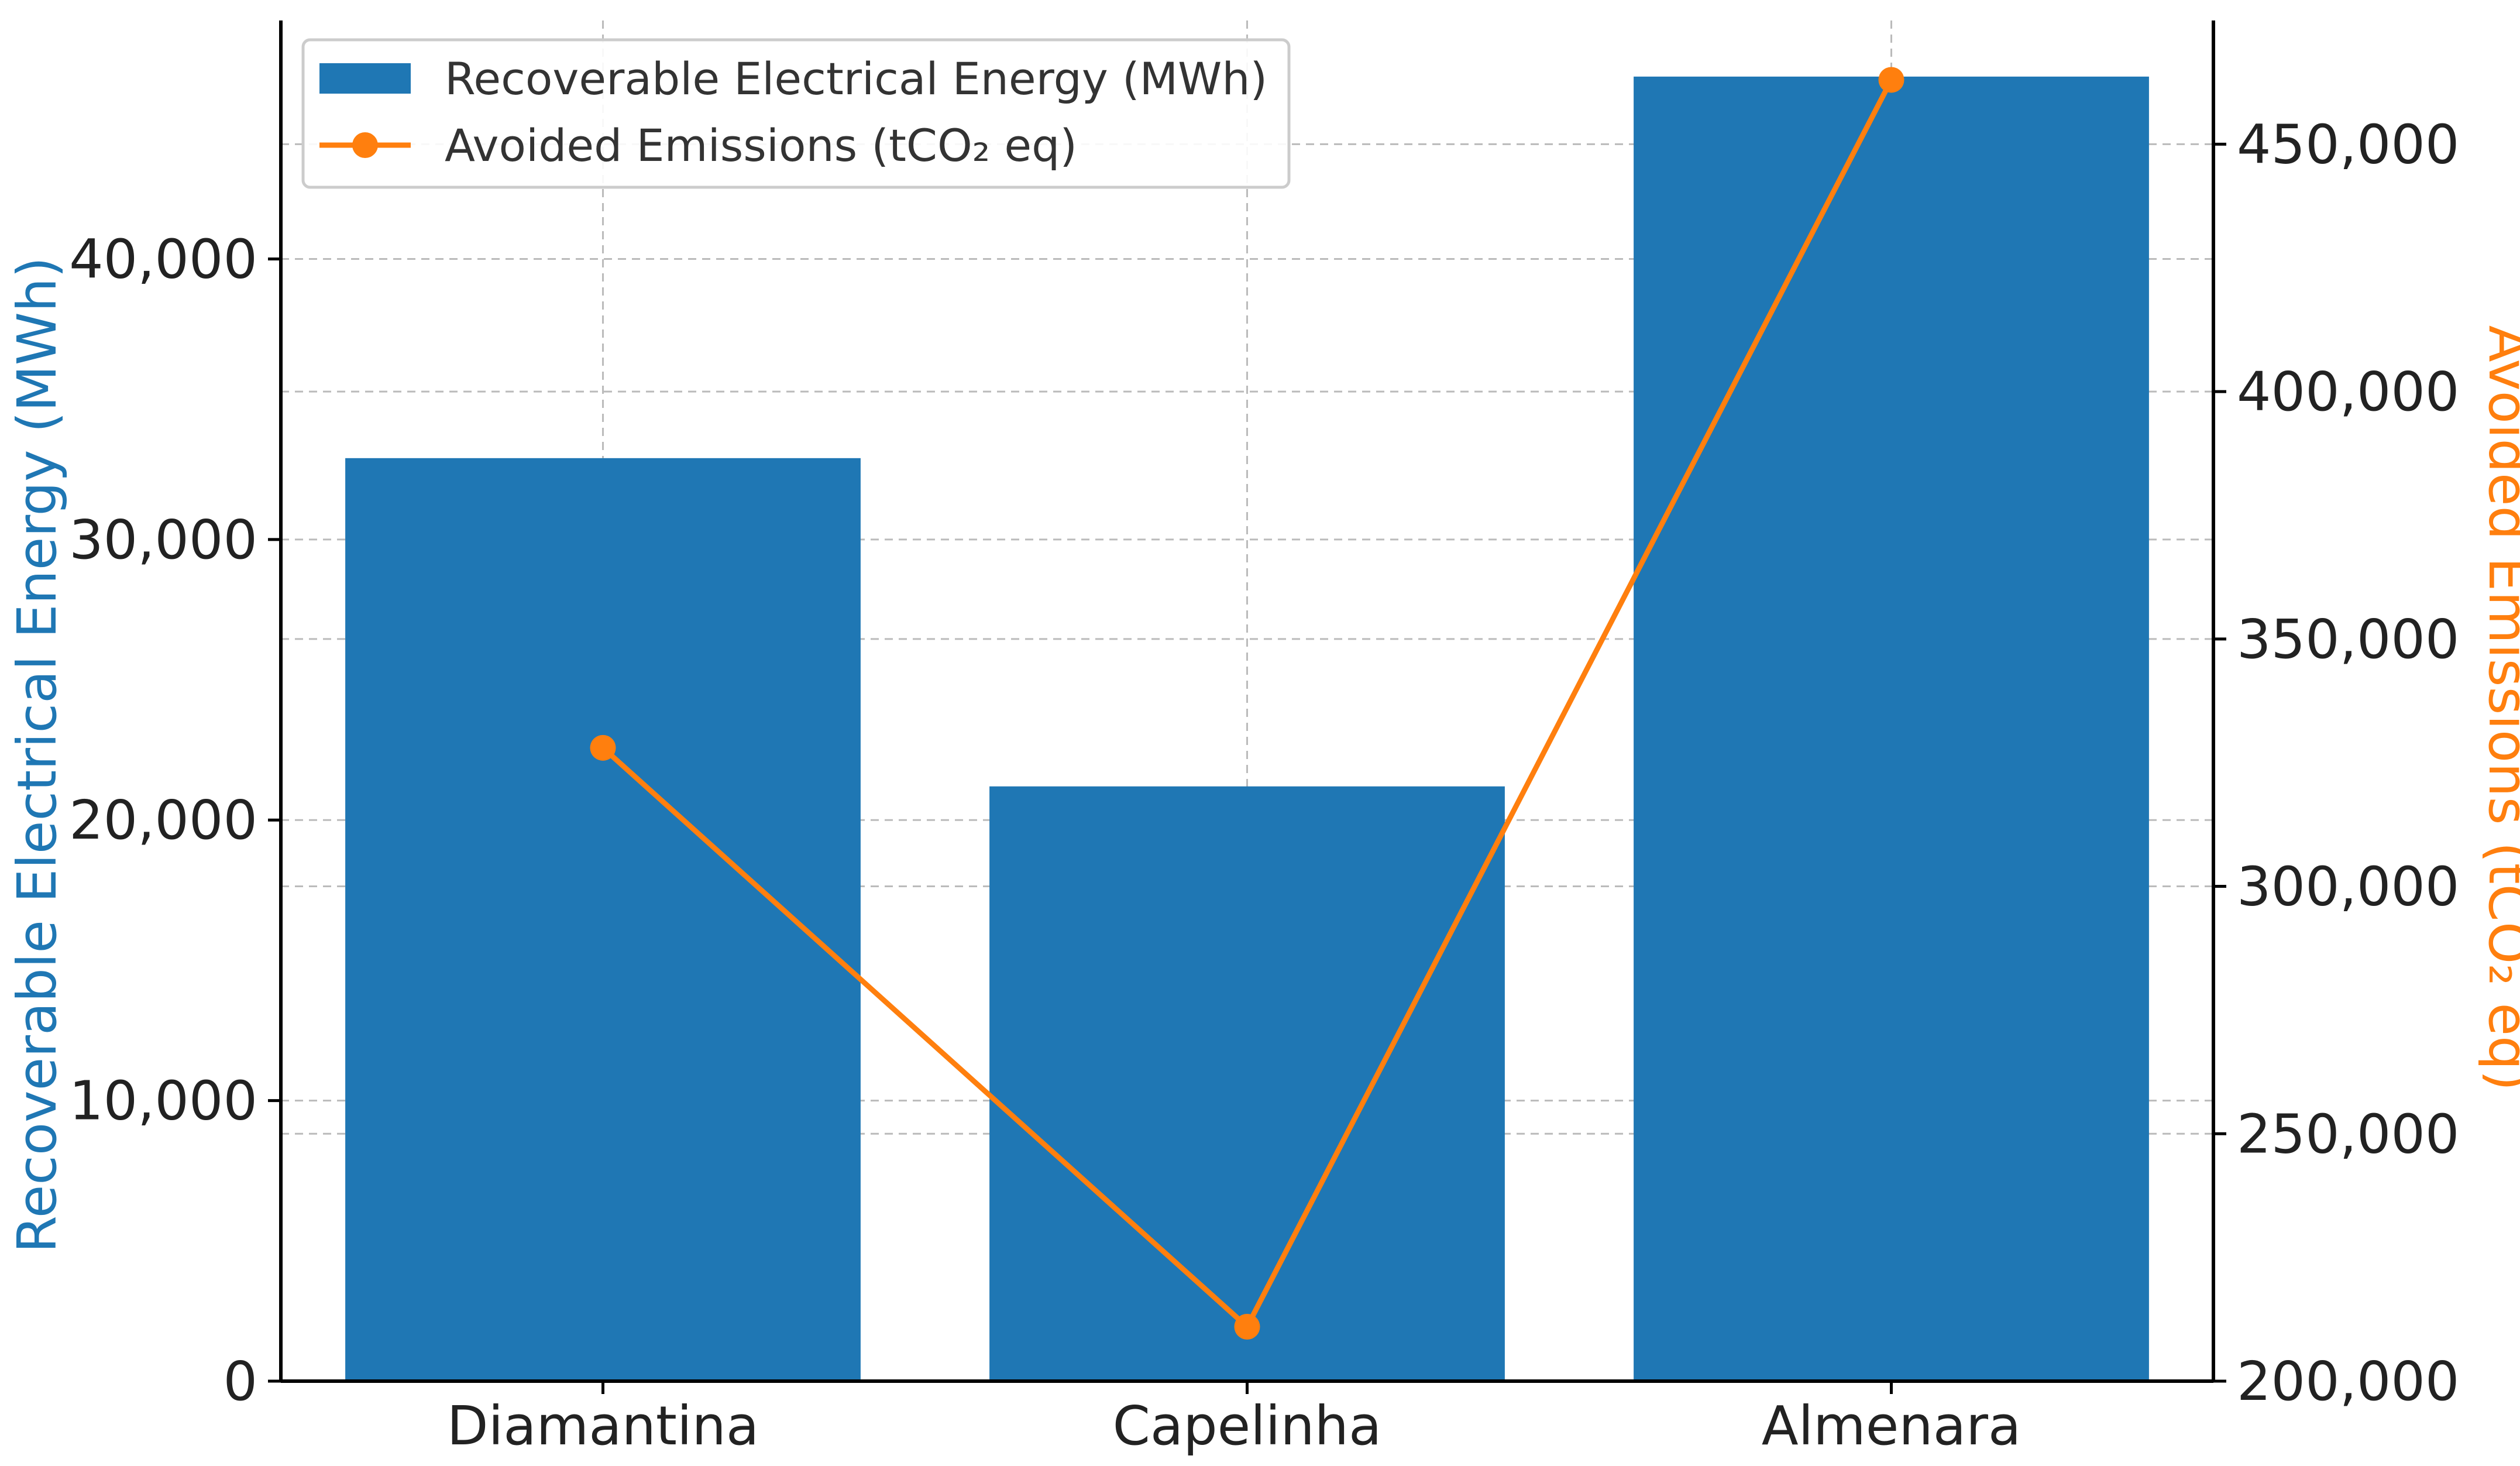 The height and width of the screenshot is (1466, 2520). Describe the element at coordinates (163, 259) in the screenshot. I see `tick-label-left: 40,000` at that location.